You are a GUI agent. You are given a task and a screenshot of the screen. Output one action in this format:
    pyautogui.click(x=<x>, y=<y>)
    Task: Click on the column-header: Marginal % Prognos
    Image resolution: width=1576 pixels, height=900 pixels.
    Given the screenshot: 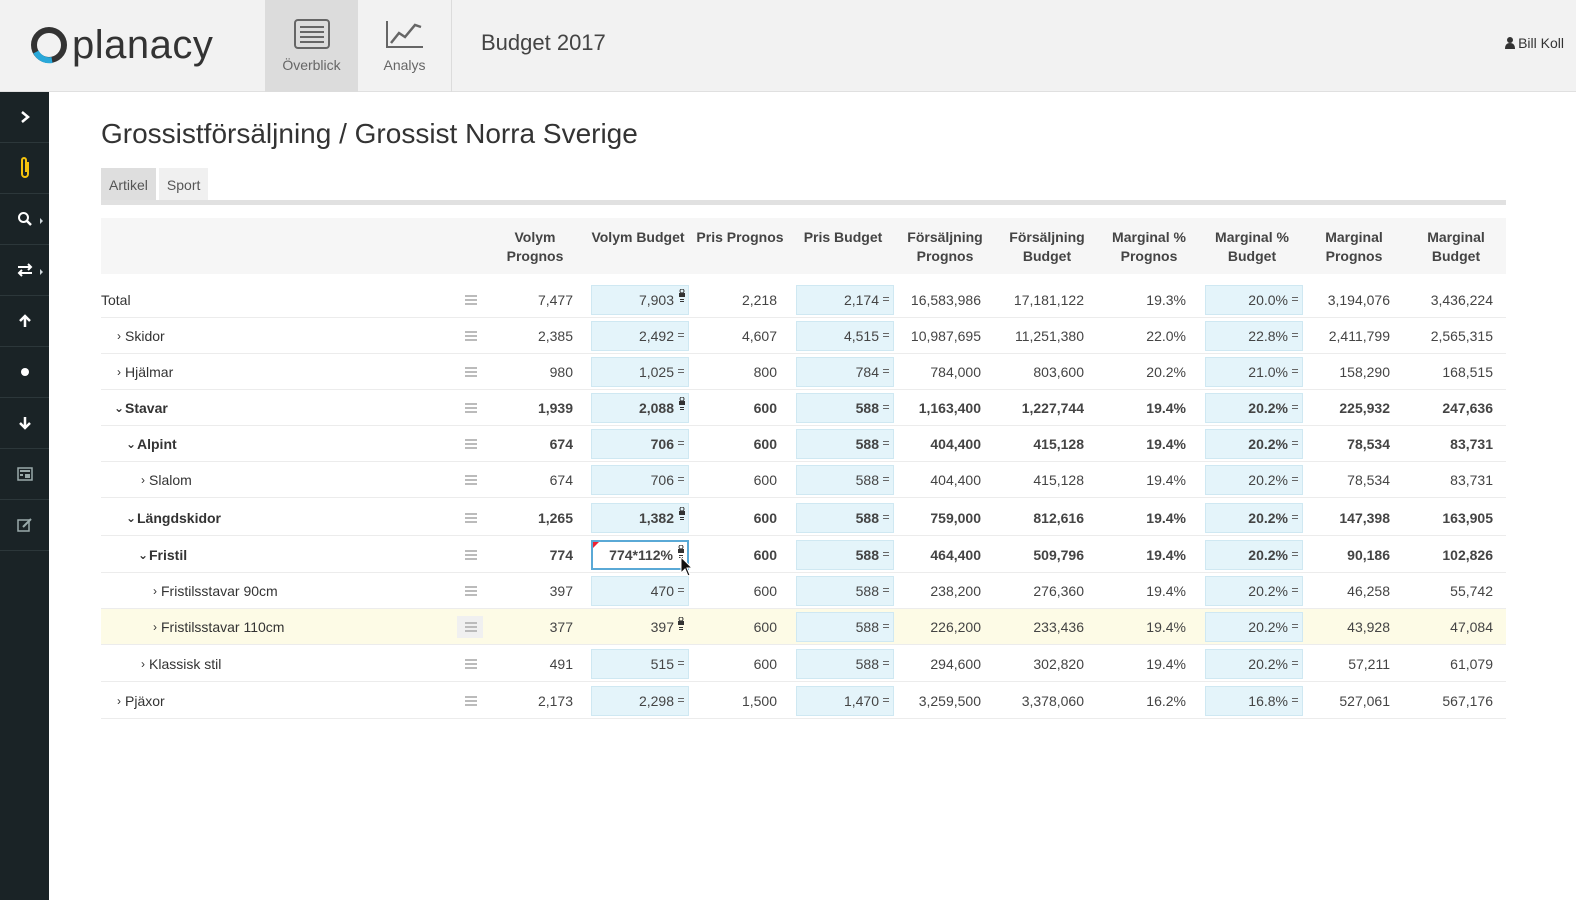 What is the action you would take?
    pyautogui.click(x=1149, y=246)
    